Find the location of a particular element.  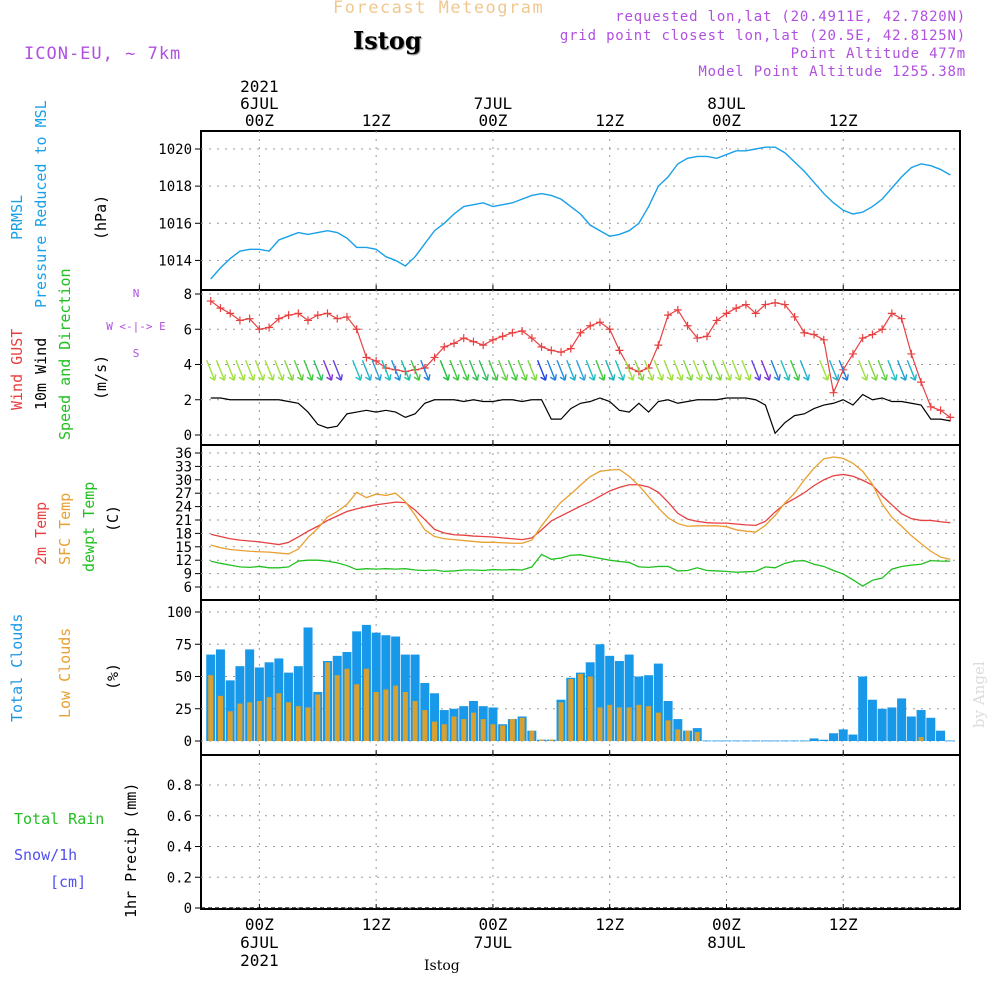

temperature-ytick-label: 21 is located at coordinates (183, 521).